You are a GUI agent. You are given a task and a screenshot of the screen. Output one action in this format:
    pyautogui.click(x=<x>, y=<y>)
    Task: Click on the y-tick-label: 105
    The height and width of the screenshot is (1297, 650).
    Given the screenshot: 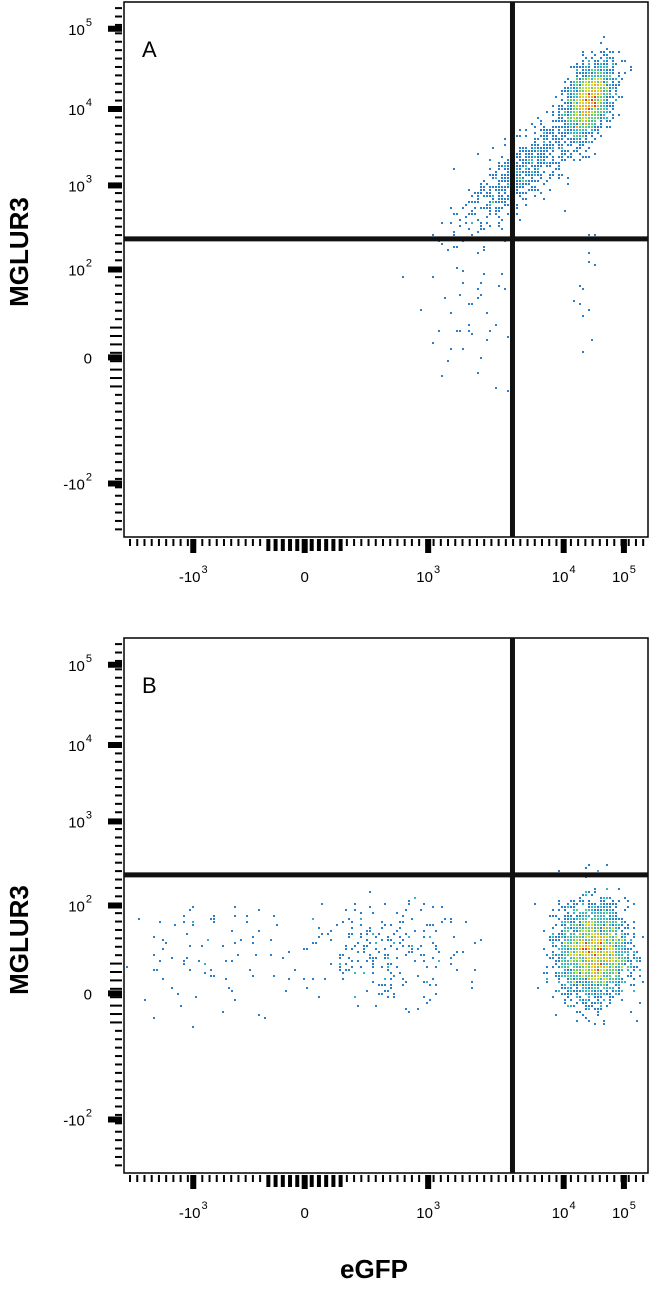 What is the action you would take?
    pyautogui.click(x=80, y=664)
    